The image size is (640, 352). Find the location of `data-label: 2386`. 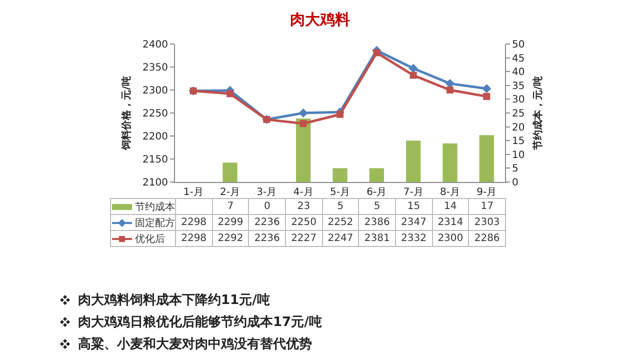

data-label: 2386 is located at coordinates (377, 222).